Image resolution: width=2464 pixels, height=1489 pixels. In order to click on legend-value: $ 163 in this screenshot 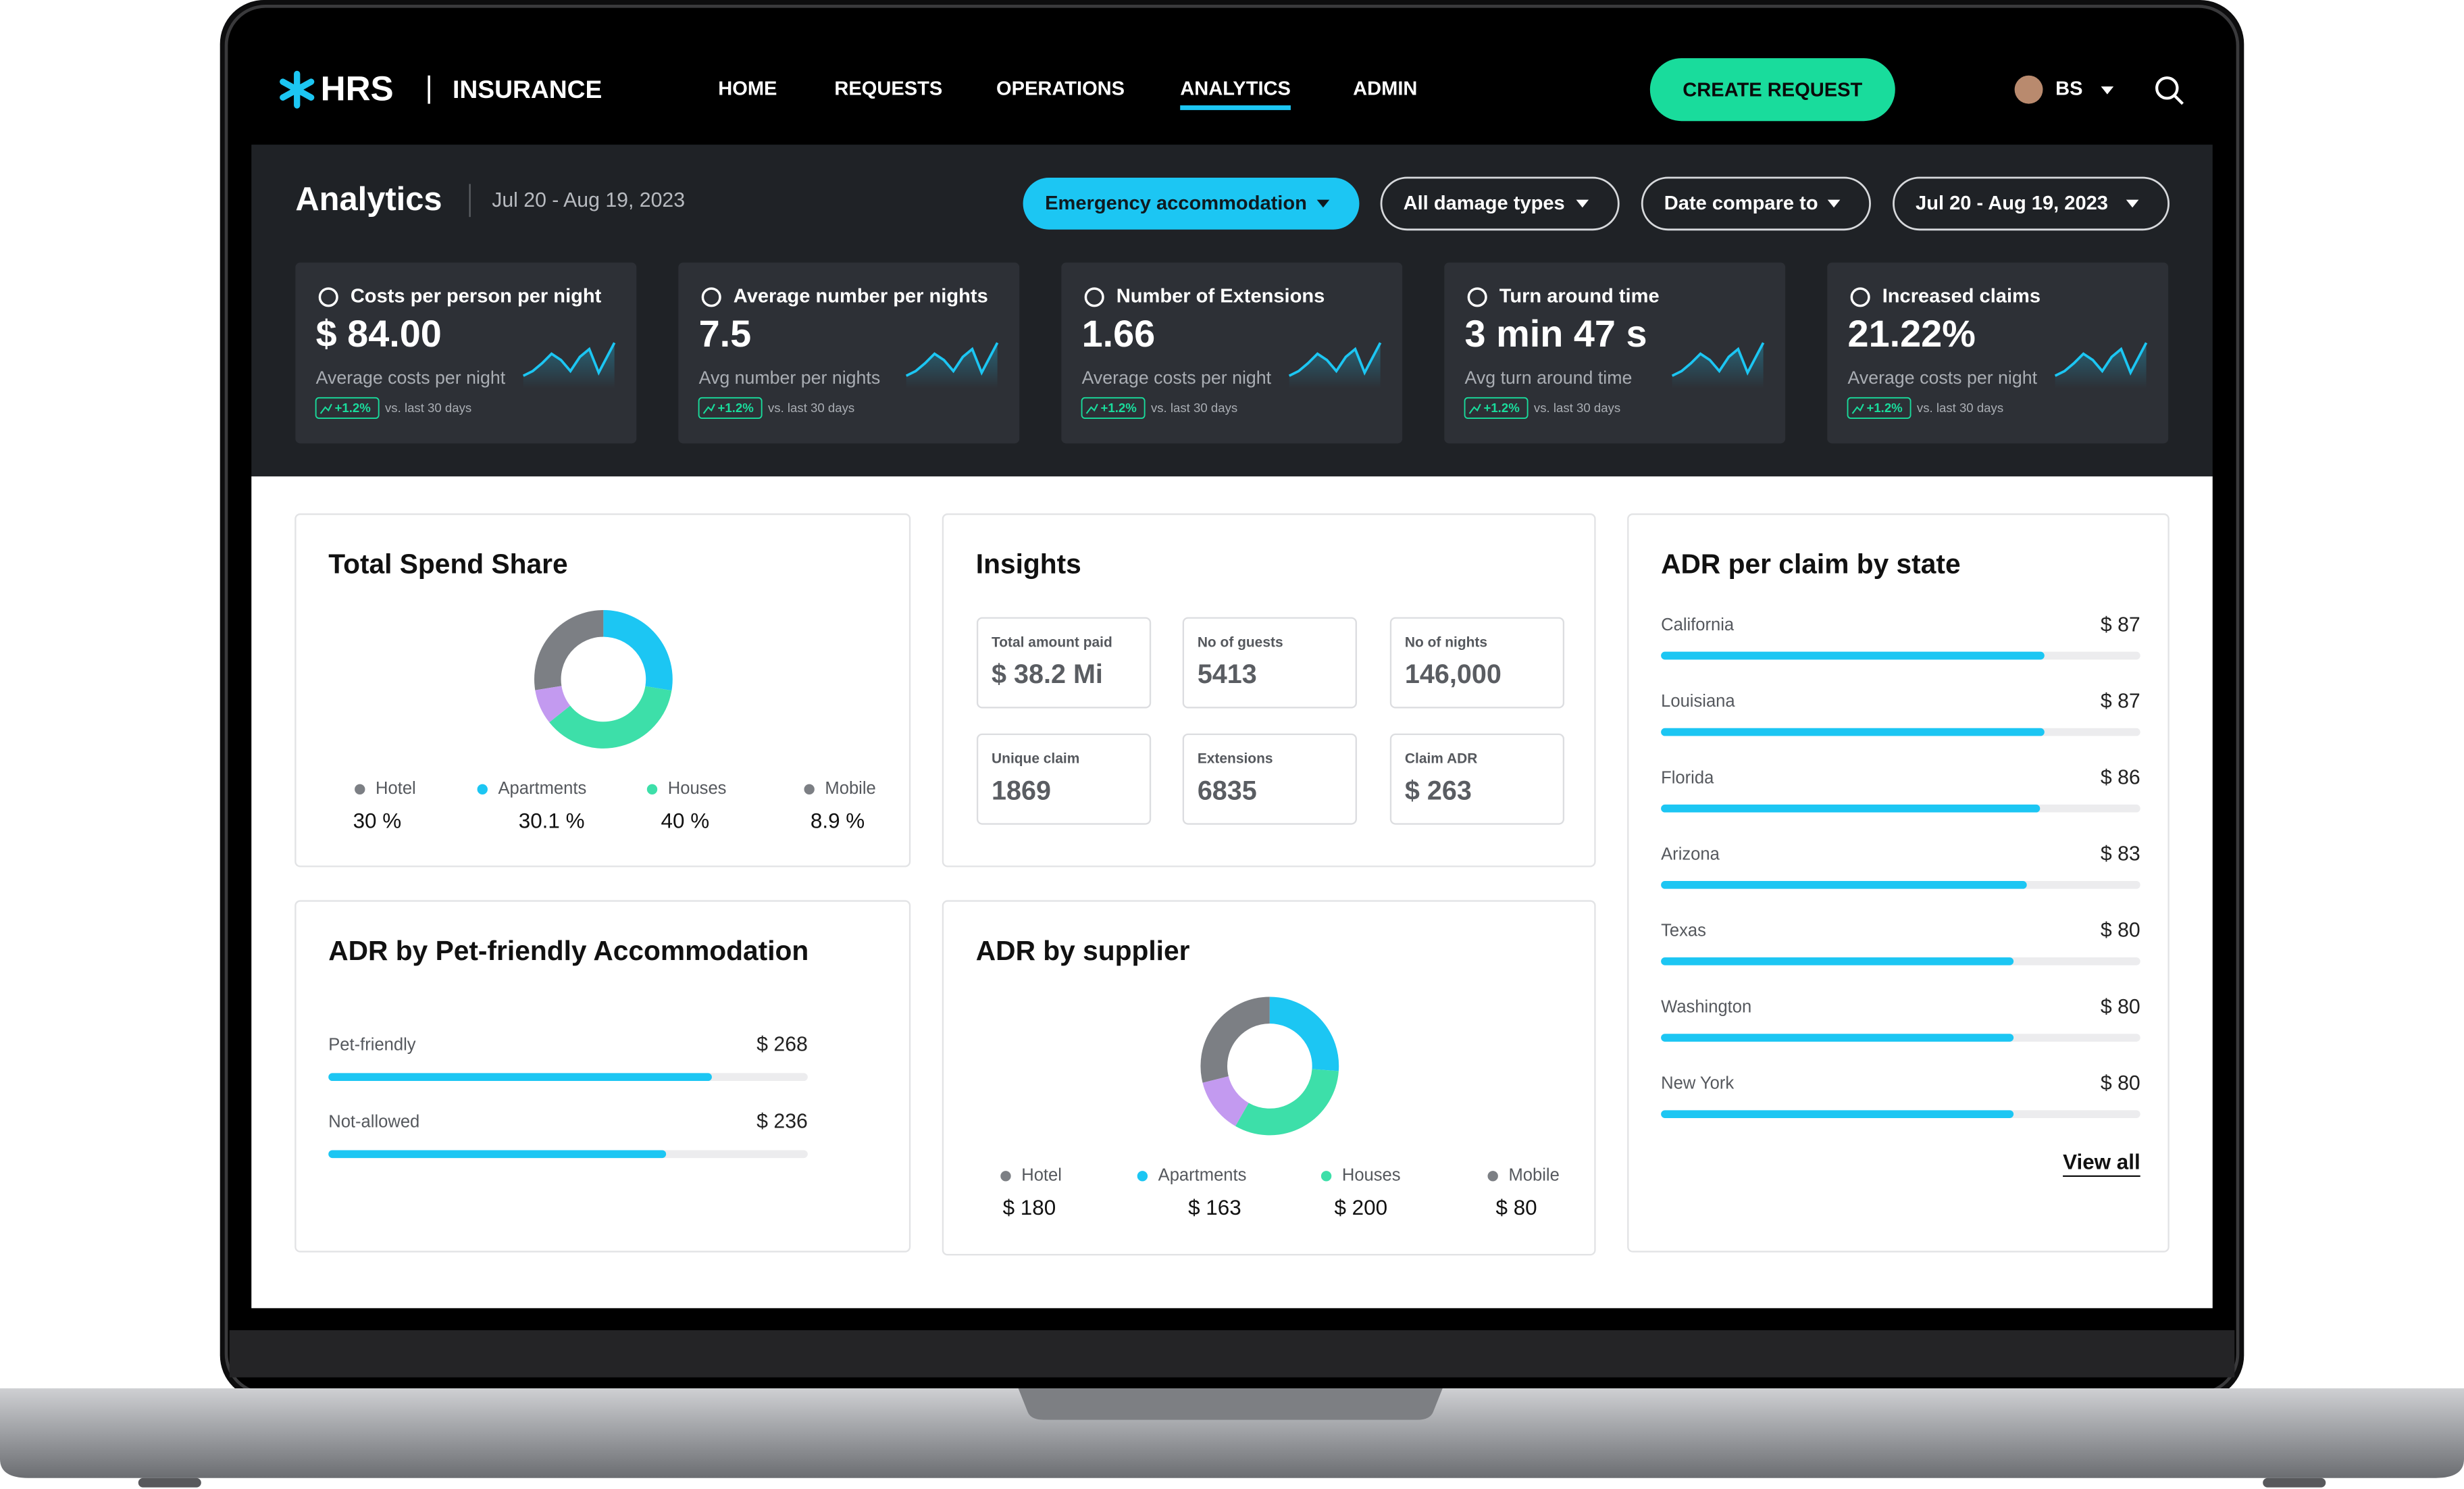, I will do `click(1214, 1207)`.